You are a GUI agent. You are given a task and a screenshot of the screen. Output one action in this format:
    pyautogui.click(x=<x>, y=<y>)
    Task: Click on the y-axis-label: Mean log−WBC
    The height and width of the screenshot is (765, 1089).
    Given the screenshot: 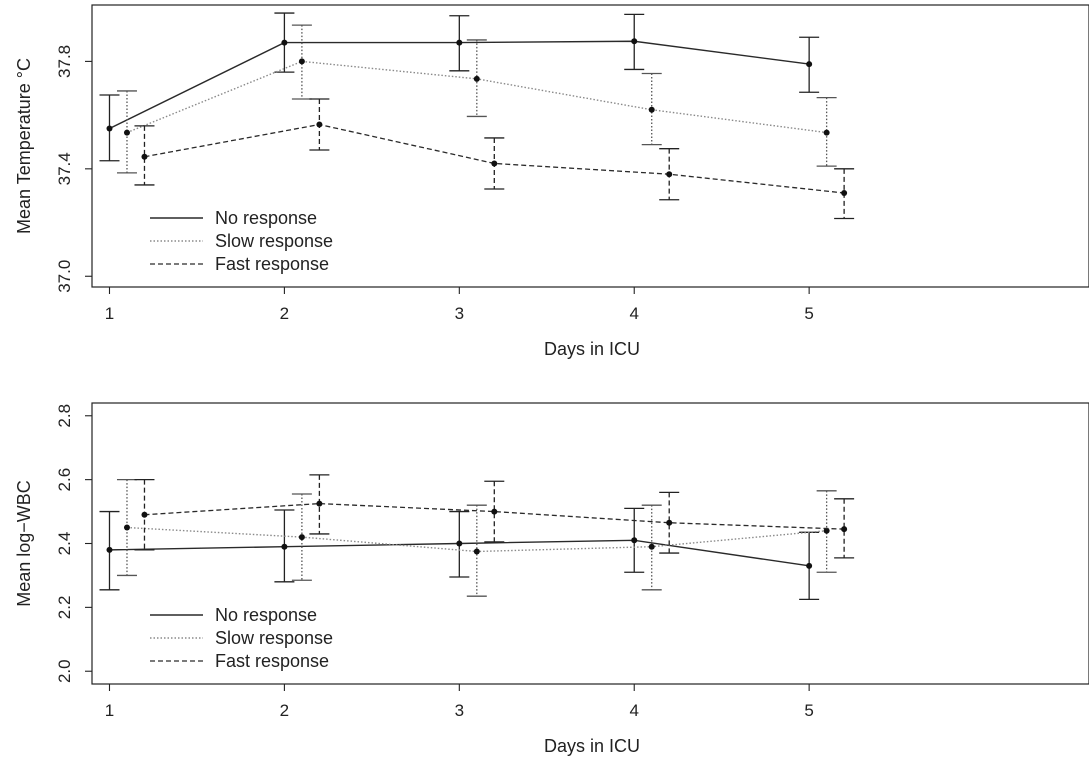 What is the action you would take?
    pyautogui.click(x=24, y=543)
    